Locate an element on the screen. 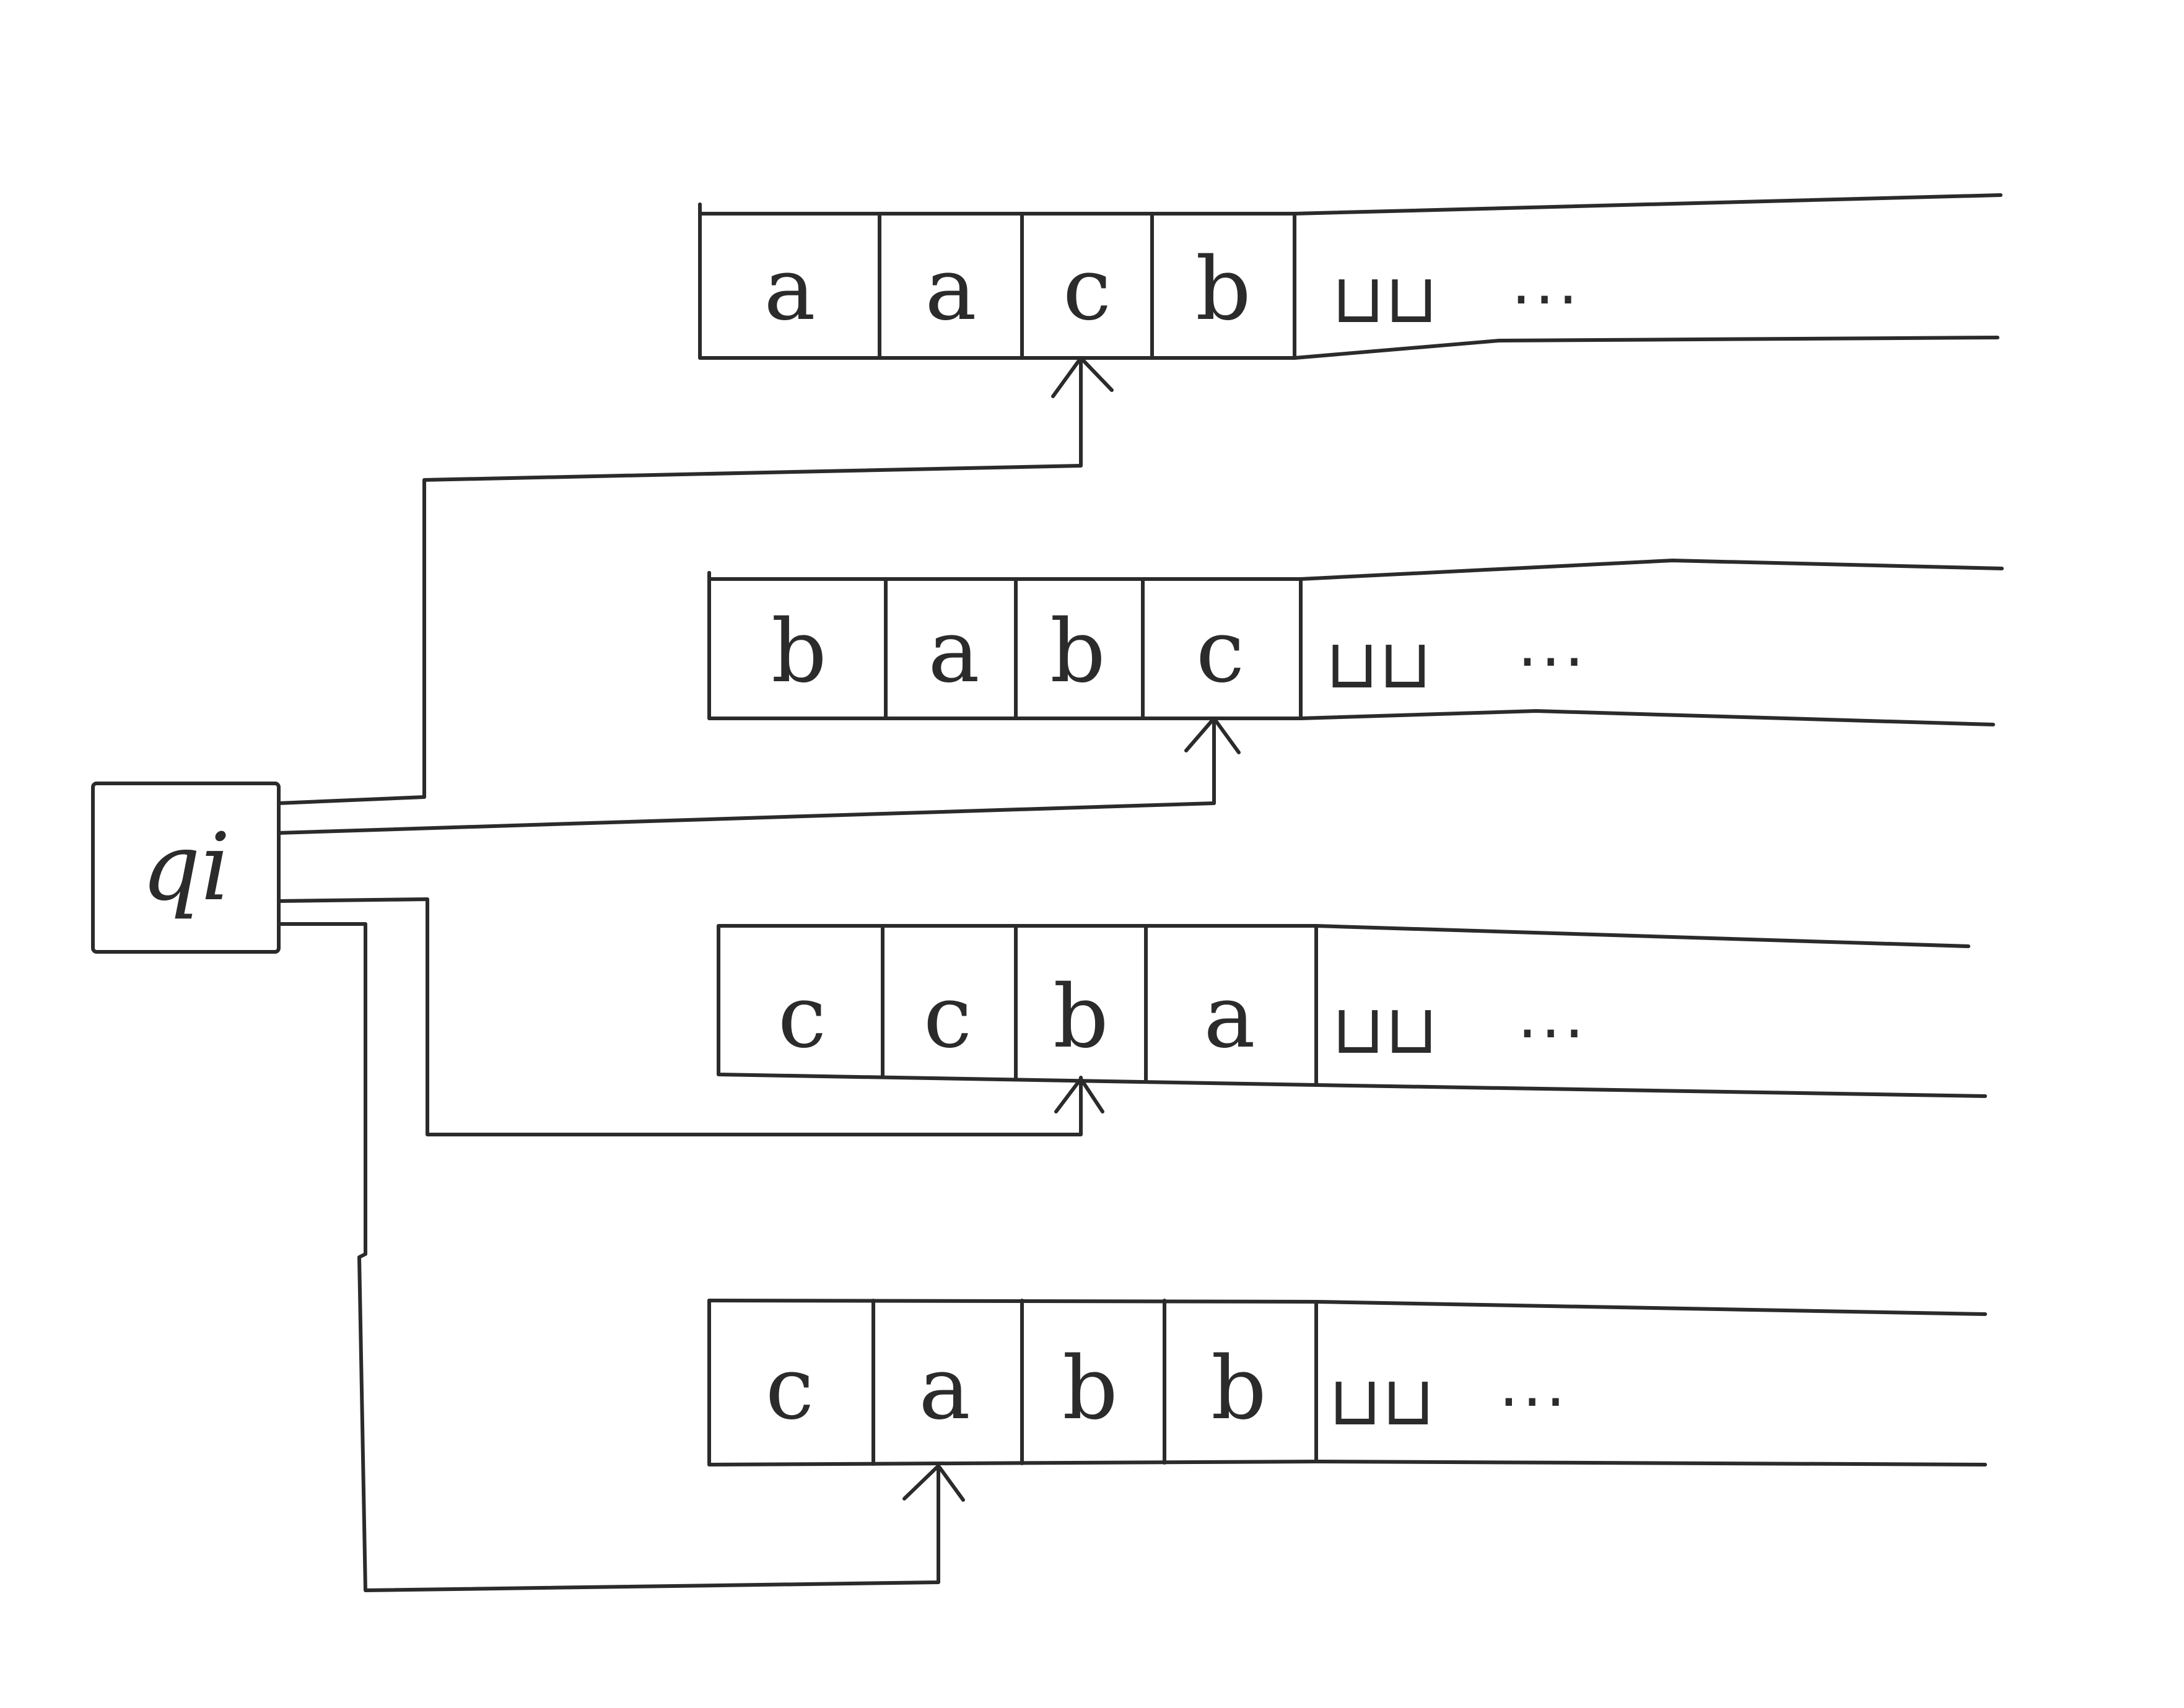  tape-3-cell: a is located at coordinates (1229, 1017).